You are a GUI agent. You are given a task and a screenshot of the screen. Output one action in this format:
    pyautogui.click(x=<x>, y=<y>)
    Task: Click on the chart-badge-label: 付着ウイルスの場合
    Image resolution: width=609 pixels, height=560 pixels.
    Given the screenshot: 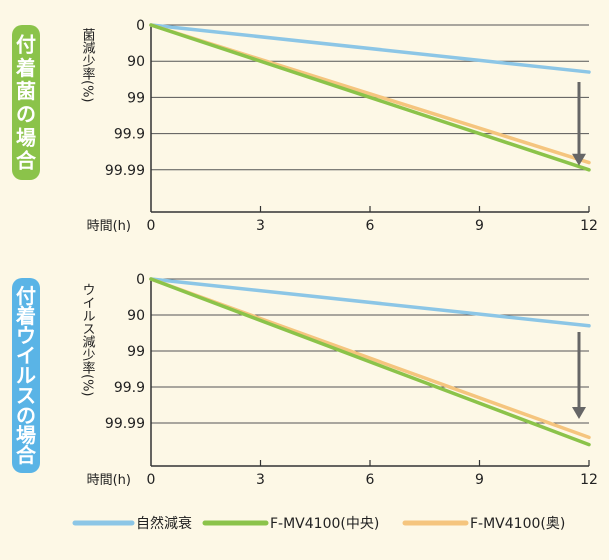 What is the action you would take?
    pyautogui.click(x=26, y=375)
    